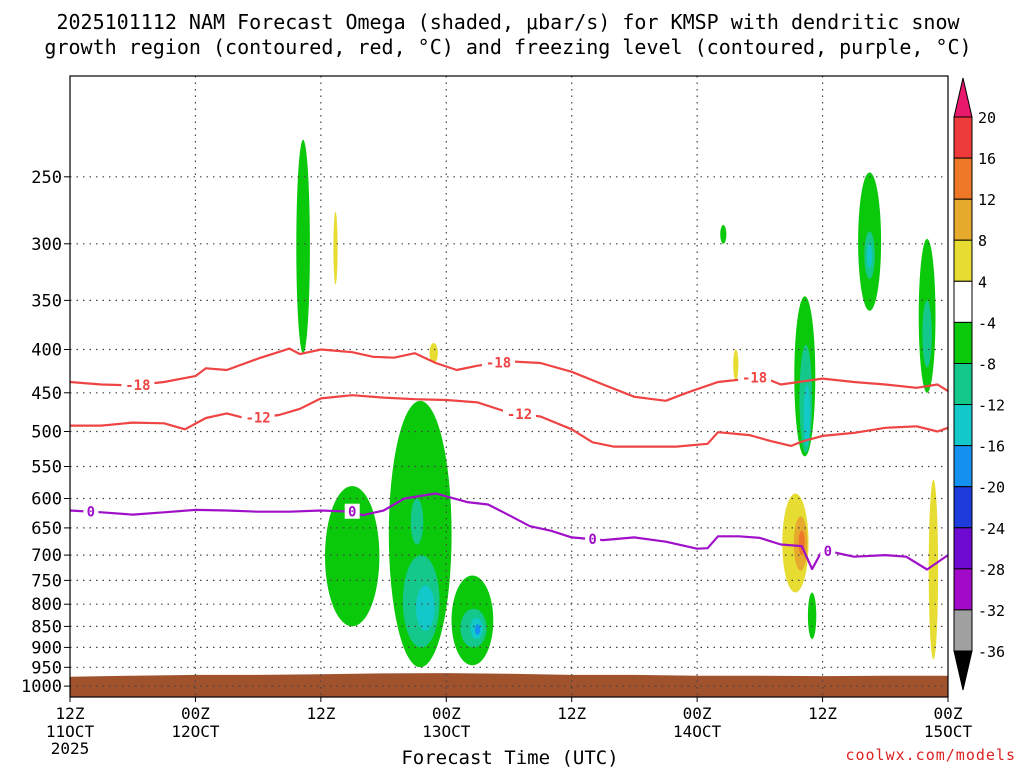 The image size is (1024, 768). Describe the element at coordinates (425, 608) in the screenshot. I see `omega-peak-d1-23z` at that location.